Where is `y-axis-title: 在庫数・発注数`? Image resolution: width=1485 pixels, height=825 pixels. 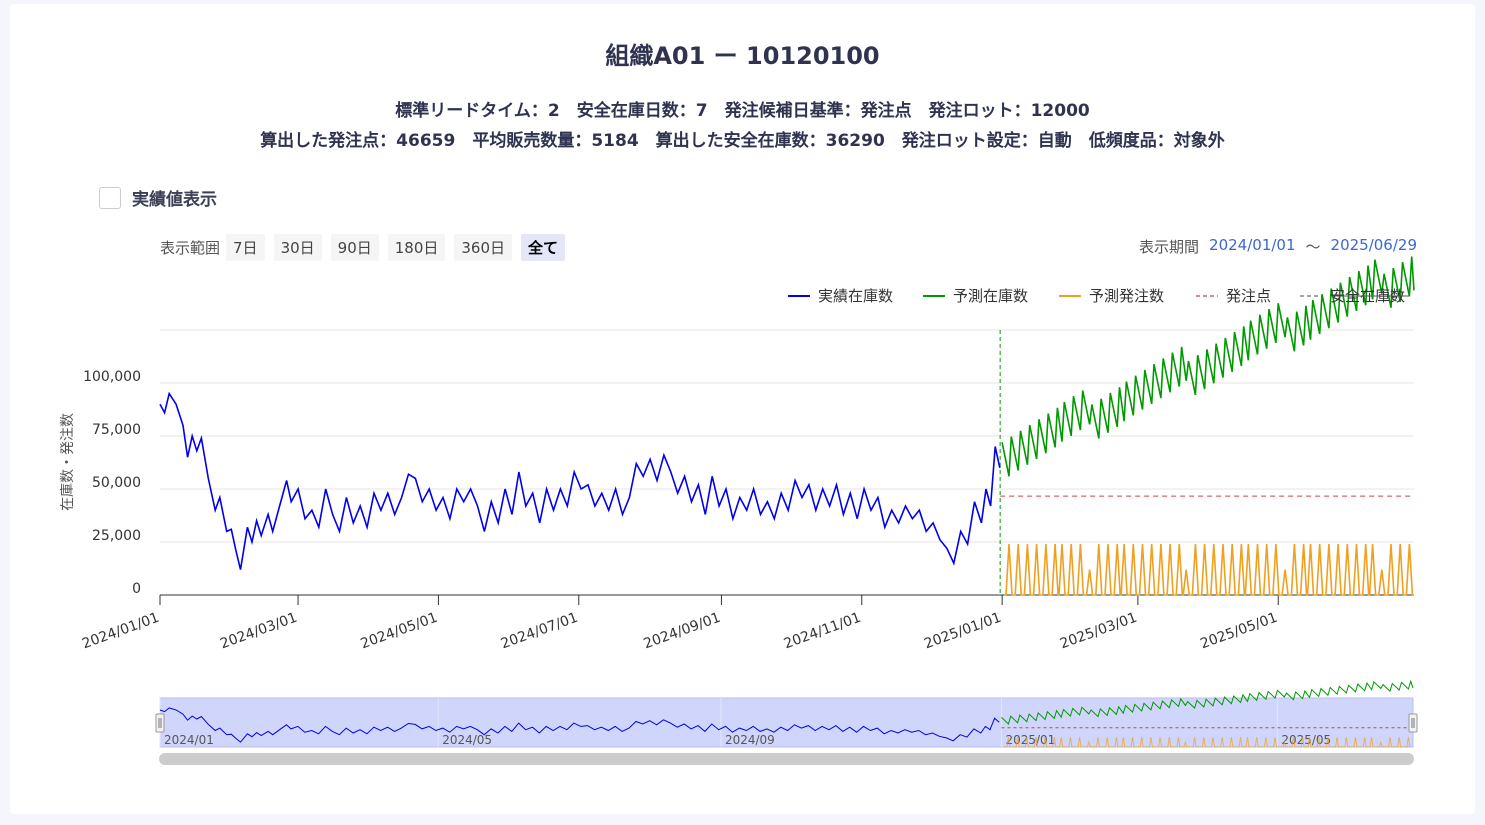
y-axis-title: 在庫数・発注数 is located at coordinates (67, 462).